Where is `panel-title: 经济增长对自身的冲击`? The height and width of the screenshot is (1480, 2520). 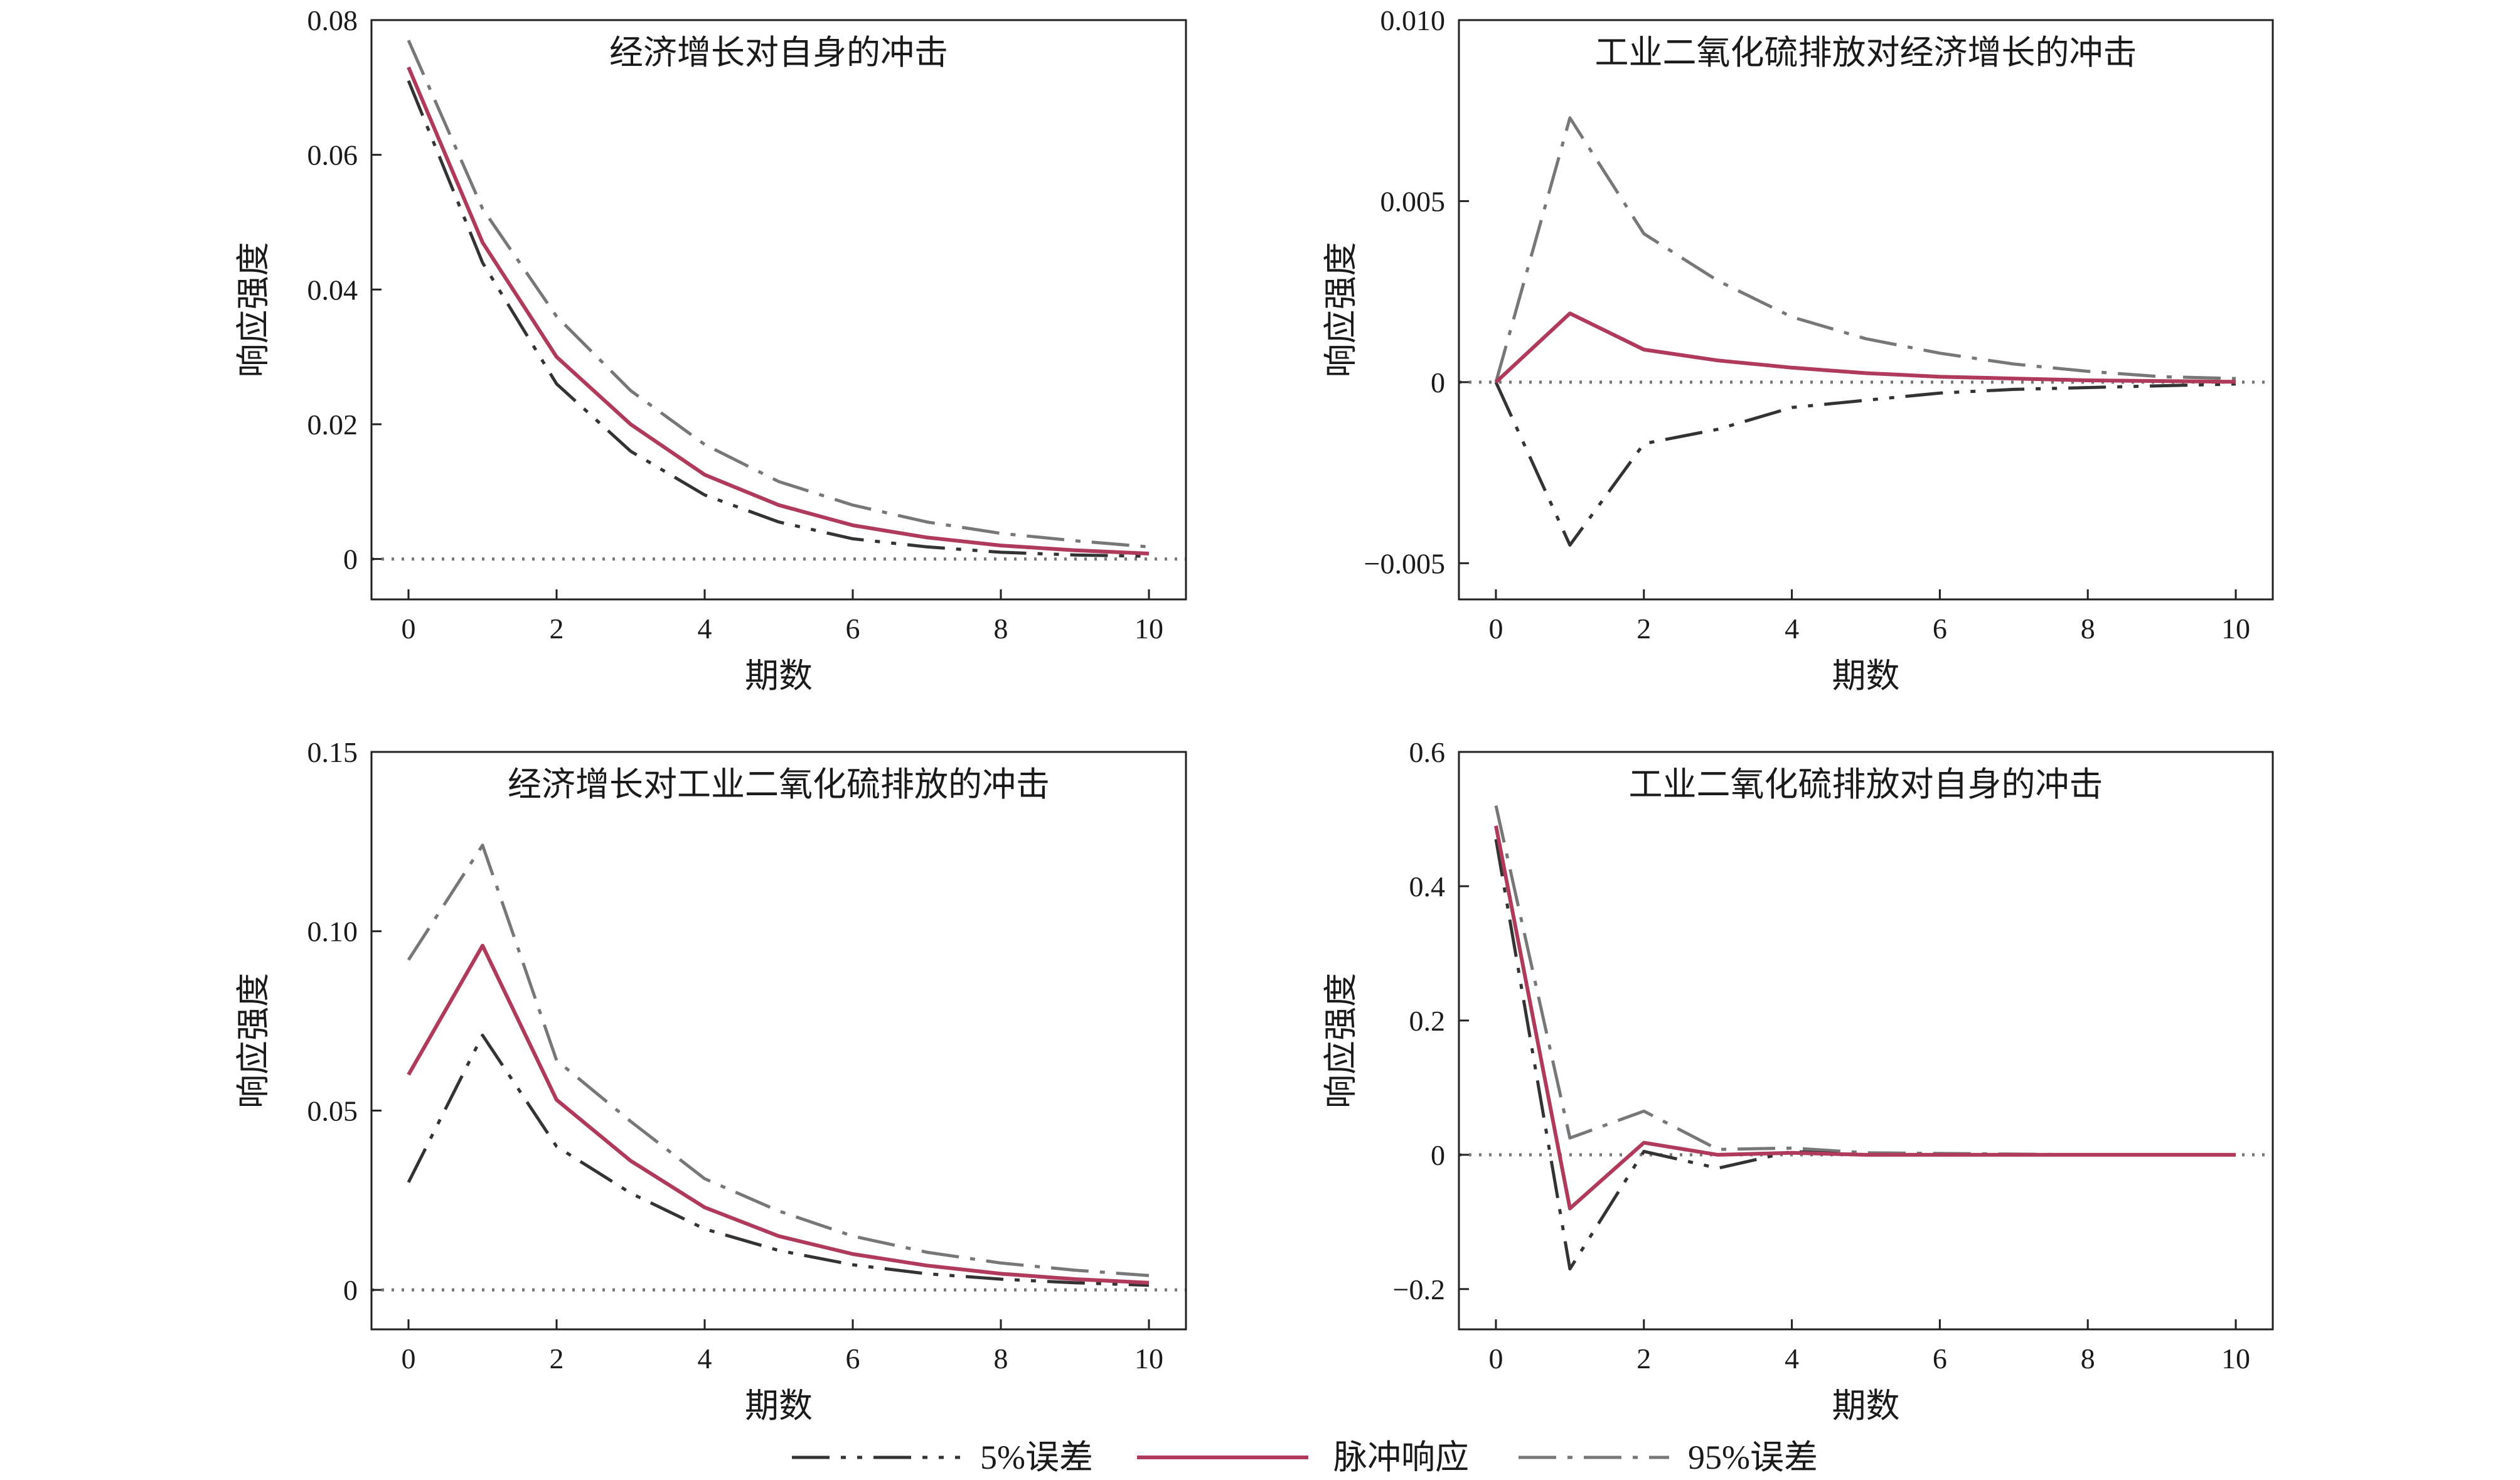 panel-title: 经济增长对自身的冲击 is located at coordinates (778, 53).